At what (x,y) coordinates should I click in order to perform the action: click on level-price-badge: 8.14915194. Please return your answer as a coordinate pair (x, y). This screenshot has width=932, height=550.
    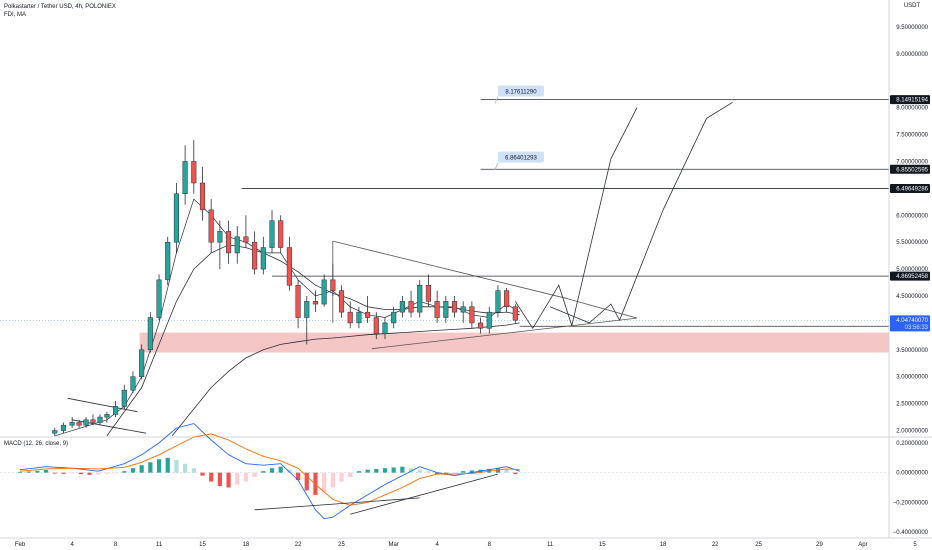
    Looking at the image, I should click on (910, 100).